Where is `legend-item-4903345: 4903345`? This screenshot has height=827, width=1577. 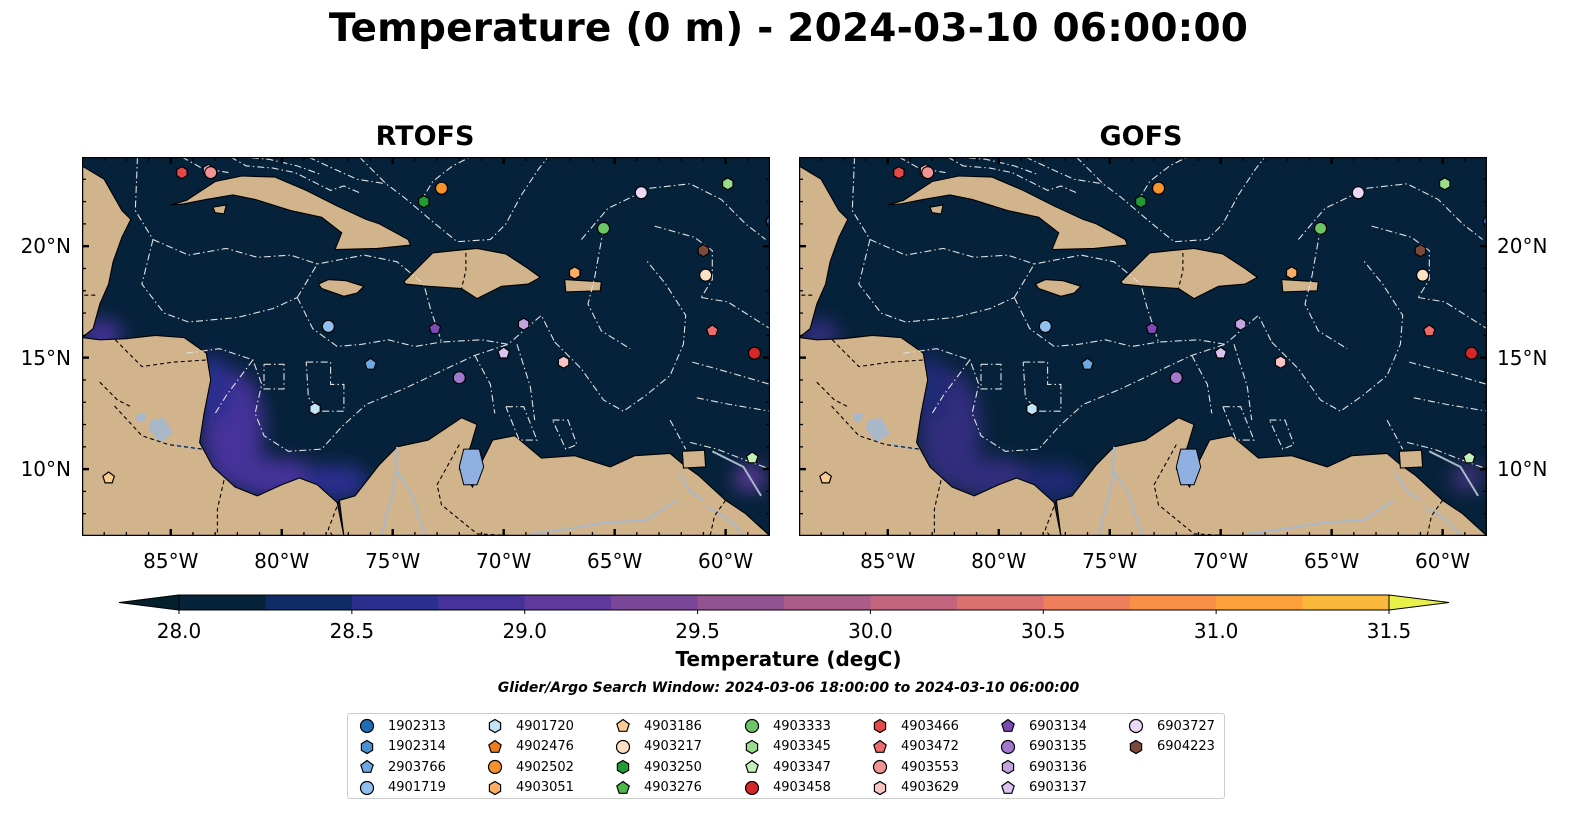 legend-item-4903345: 4903345 is located at coordinates (787, 747).